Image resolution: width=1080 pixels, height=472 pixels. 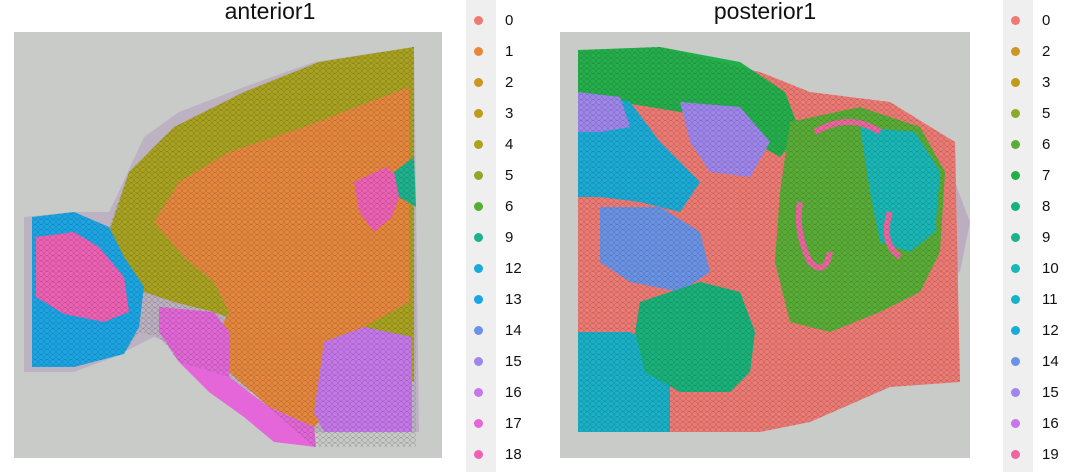 What do you see at coordinates (1038, 176) in the screenshot?
I see `legend-item: 7` at bounding box center [1038, 176].